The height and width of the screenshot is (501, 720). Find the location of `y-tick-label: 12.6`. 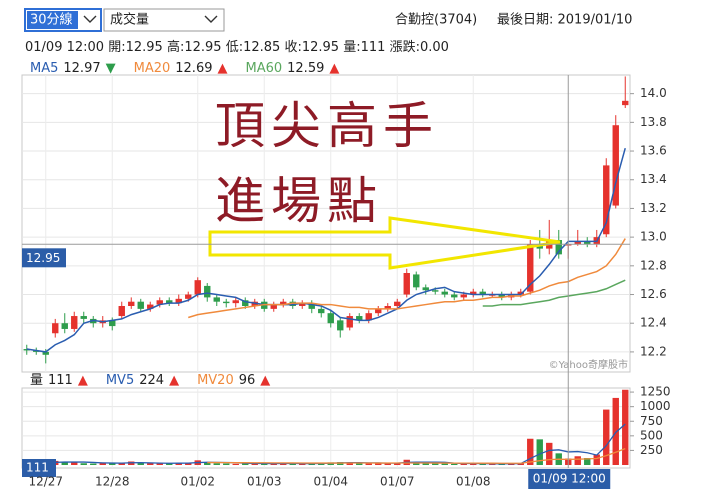

y-tick-label: 12.6 is located at coordinates (653, 294).